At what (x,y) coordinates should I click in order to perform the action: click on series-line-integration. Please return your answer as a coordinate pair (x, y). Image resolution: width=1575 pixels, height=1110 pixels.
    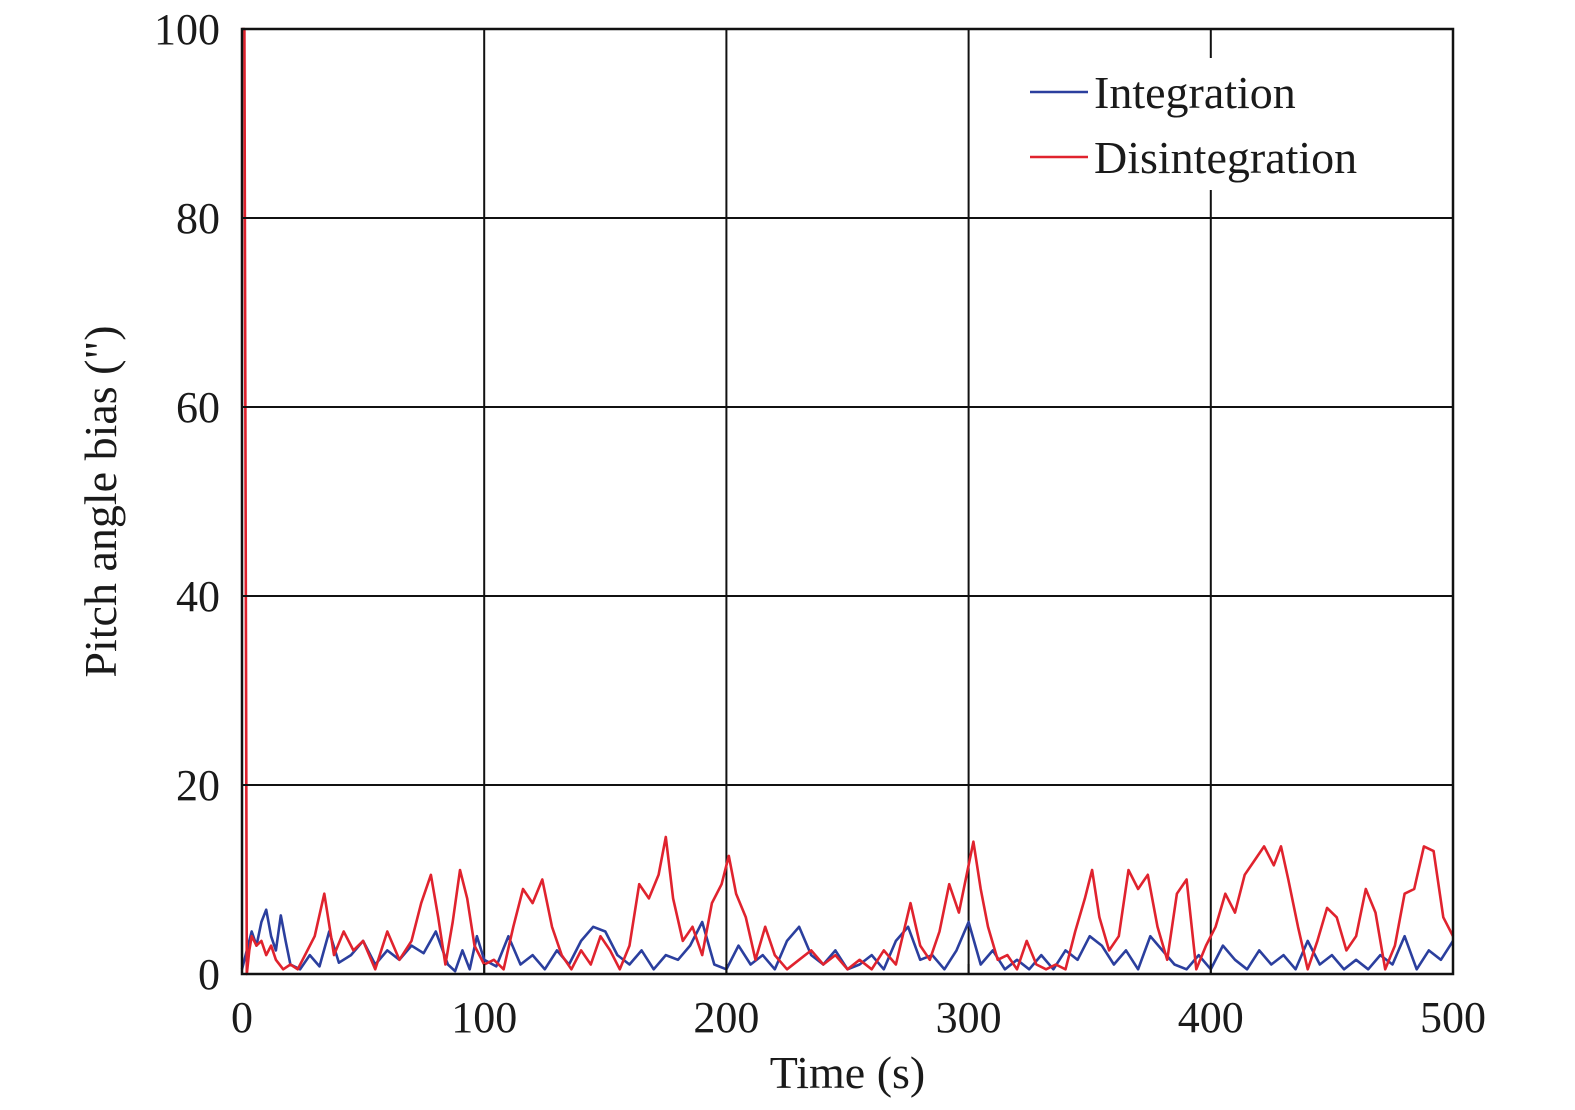
    Looking at the image, I should click on (847, 940).